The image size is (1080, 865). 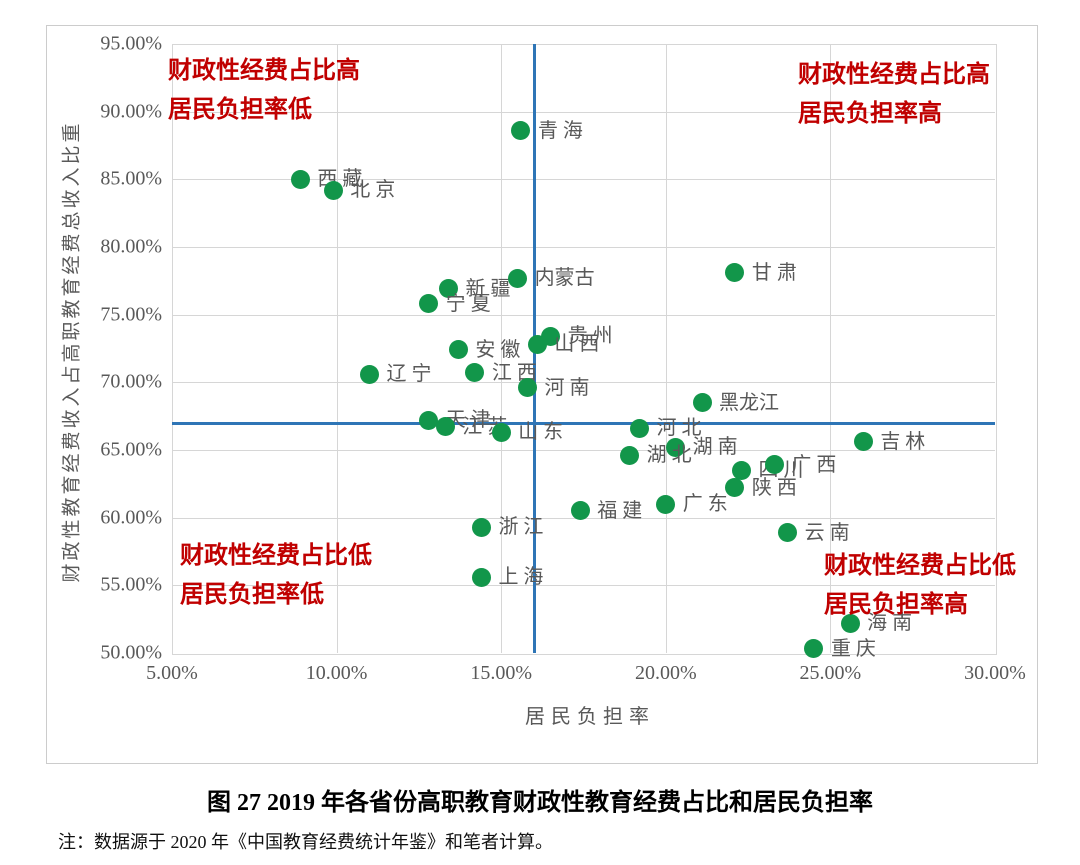 I want to click on y-axis-title: 财政性教育经费收入占高职教育经费总收入比重, so click(x=72, y=351).